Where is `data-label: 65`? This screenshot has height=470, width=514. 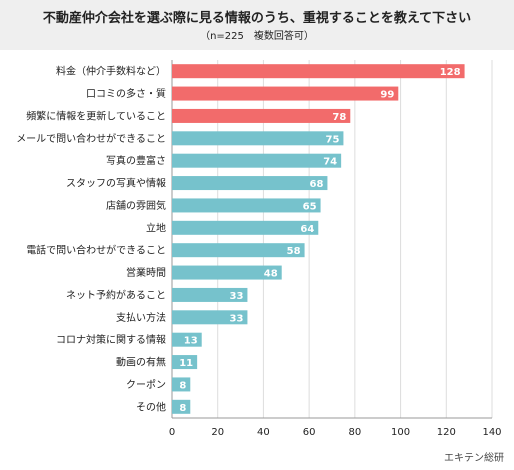
data-label: 65 is located at coordinates (310, 206).